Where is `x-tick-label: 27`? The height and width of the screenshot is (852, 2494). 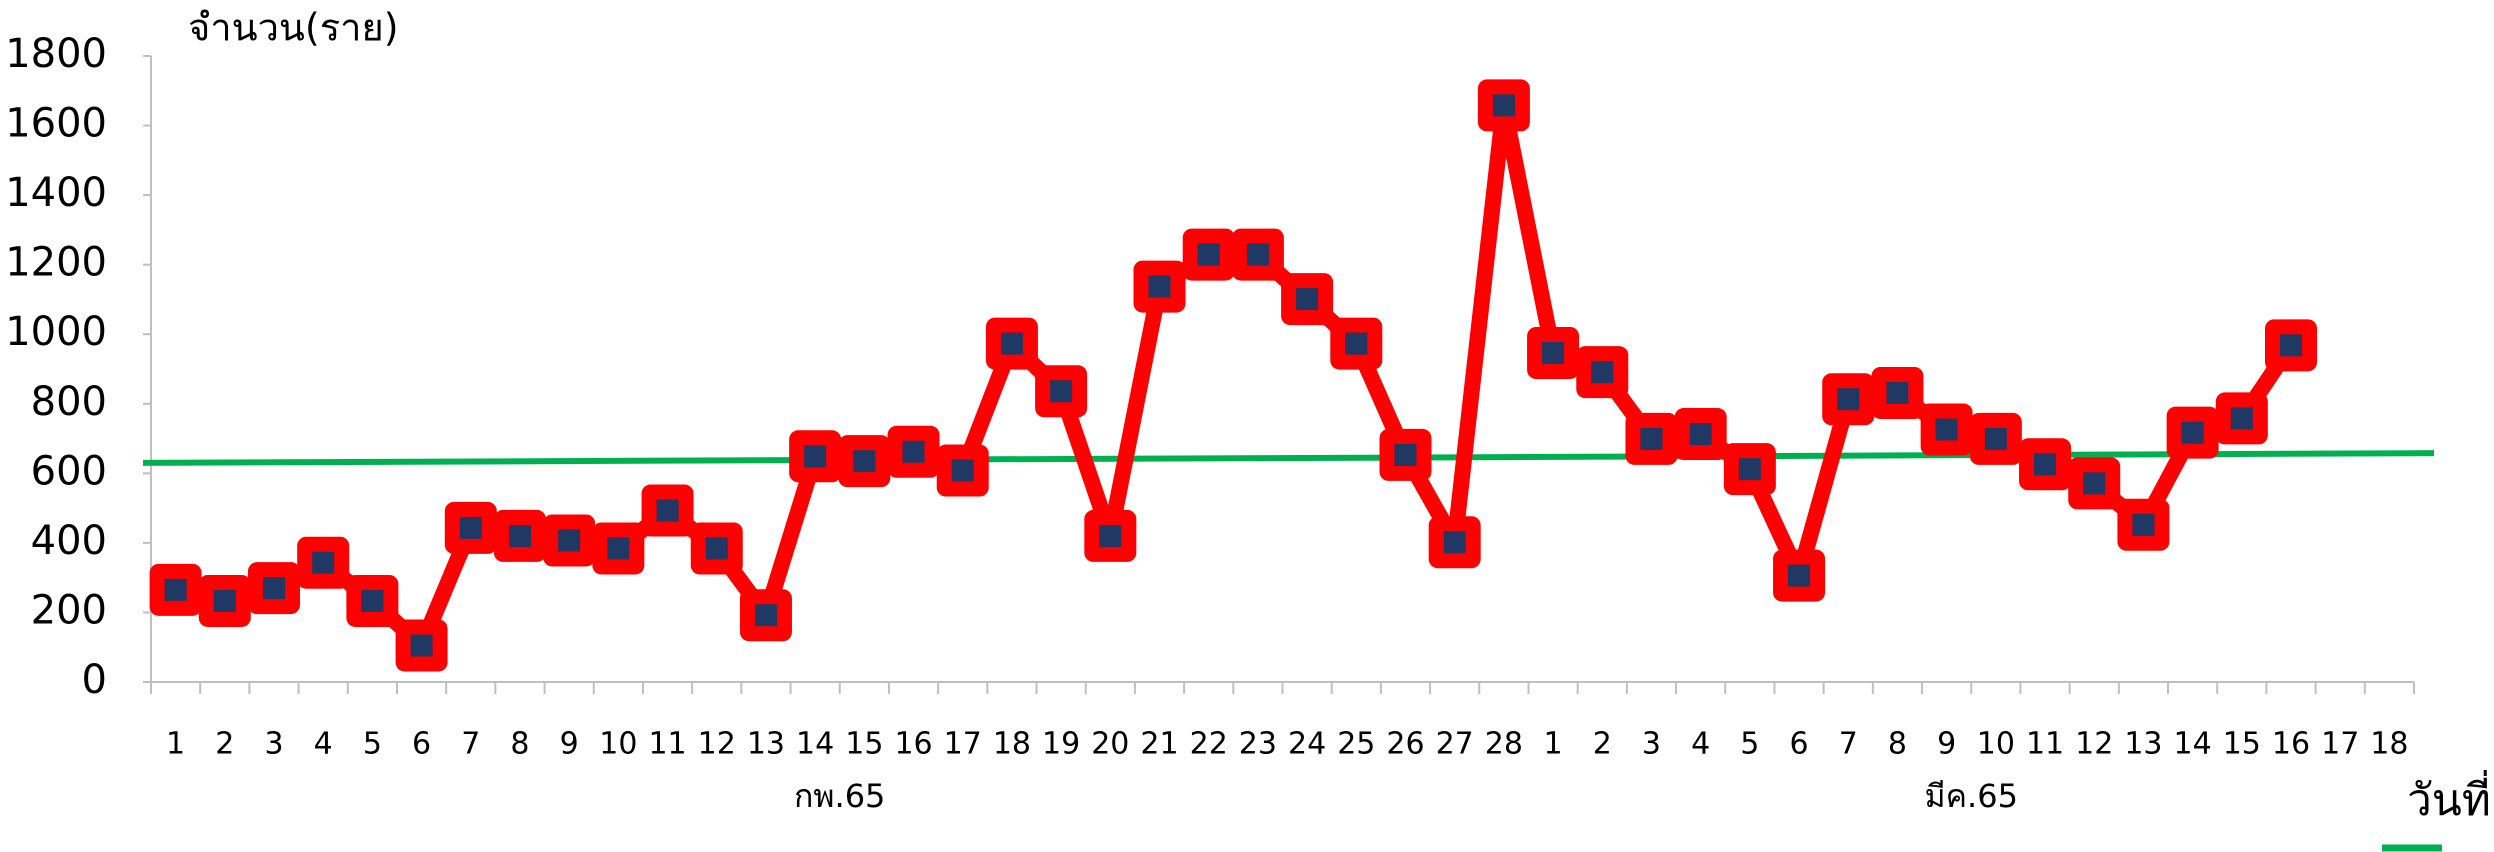
x-tick-label: 27 is located at coordinates (1455, 744).